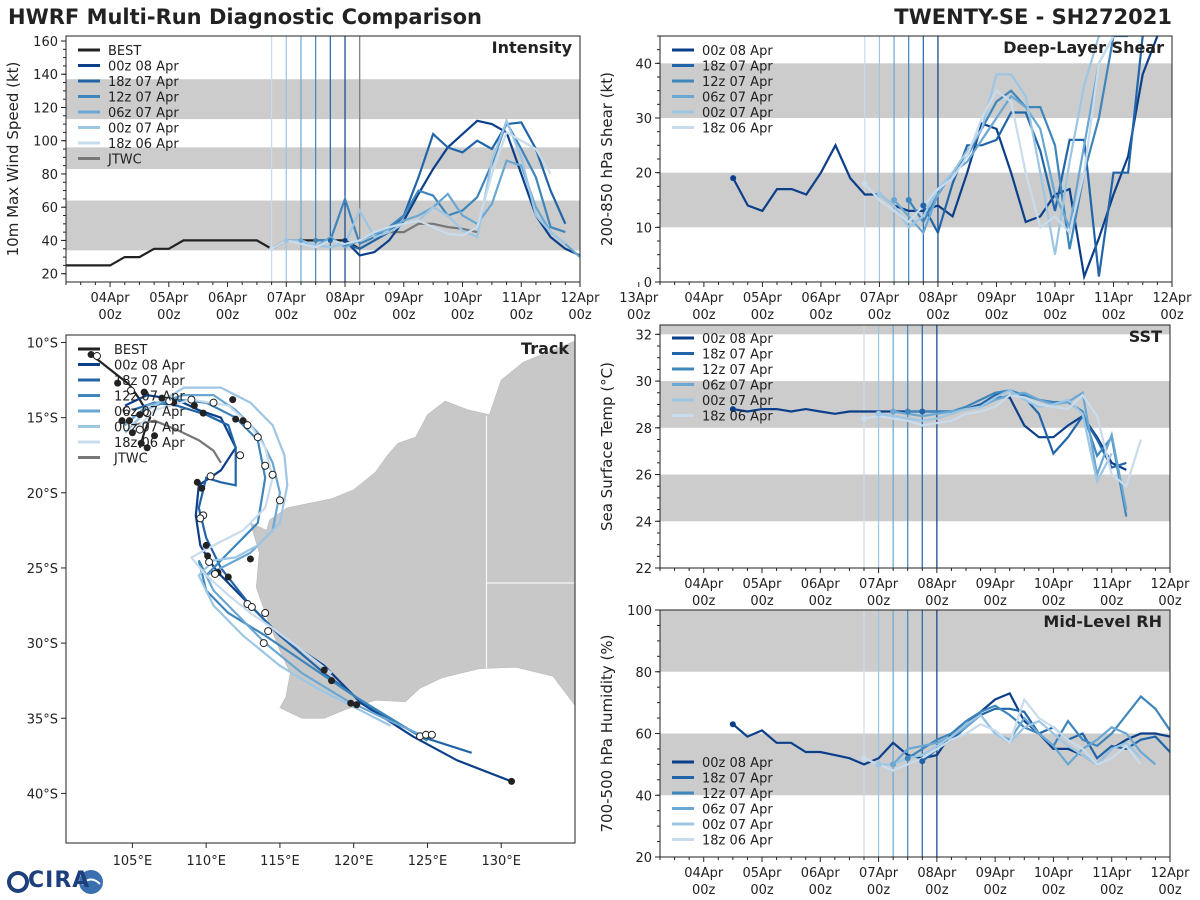  What do you see at coordinates (45, 108) in the screenshot?
I see `y-tick-label: 120` at bounding box center [45, 108].